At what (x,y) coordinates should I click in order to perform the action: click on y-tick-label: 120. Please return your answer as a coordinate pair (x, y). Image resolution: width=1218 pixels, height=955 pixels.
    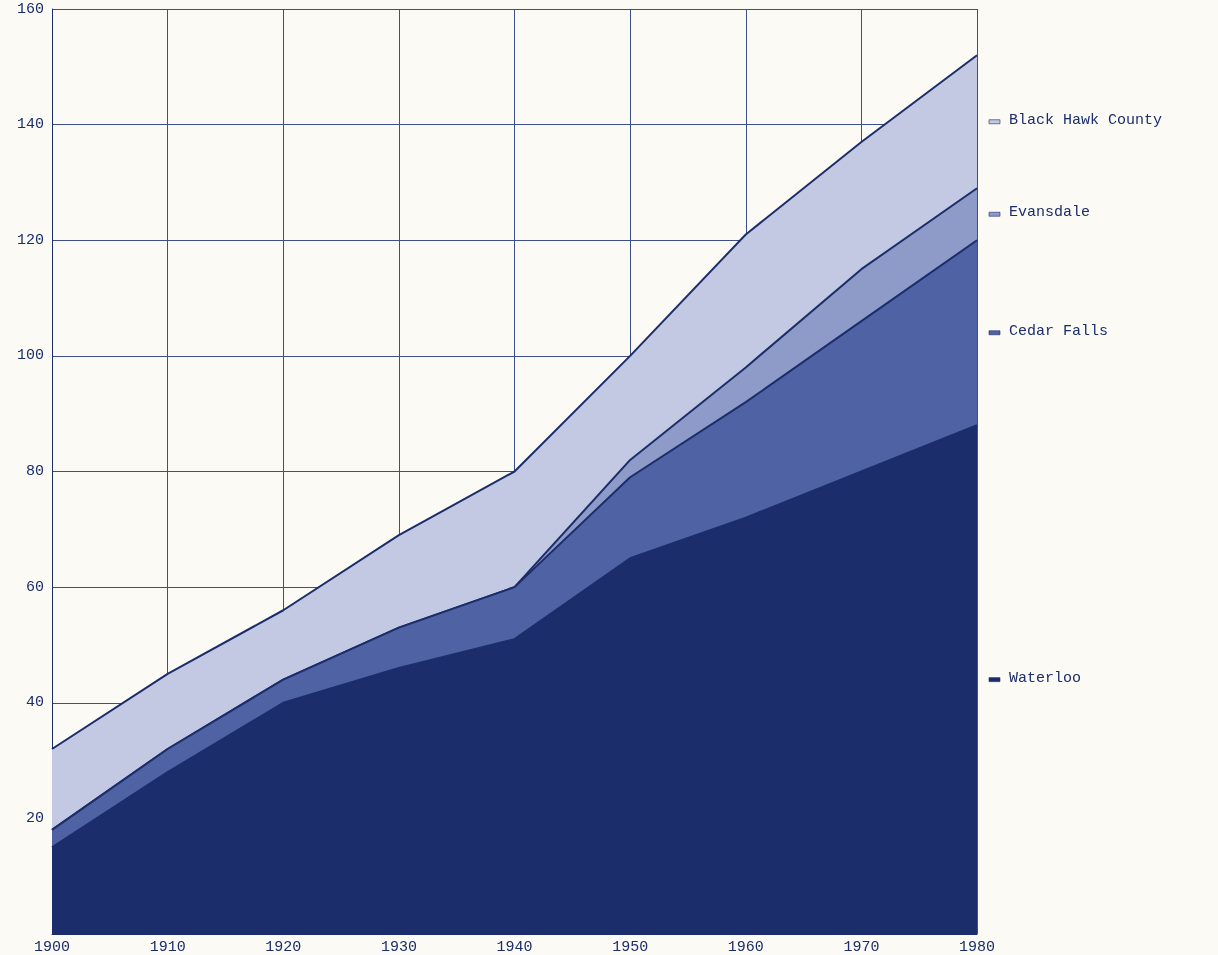
    Looking at the image, I should click on (30, 240).